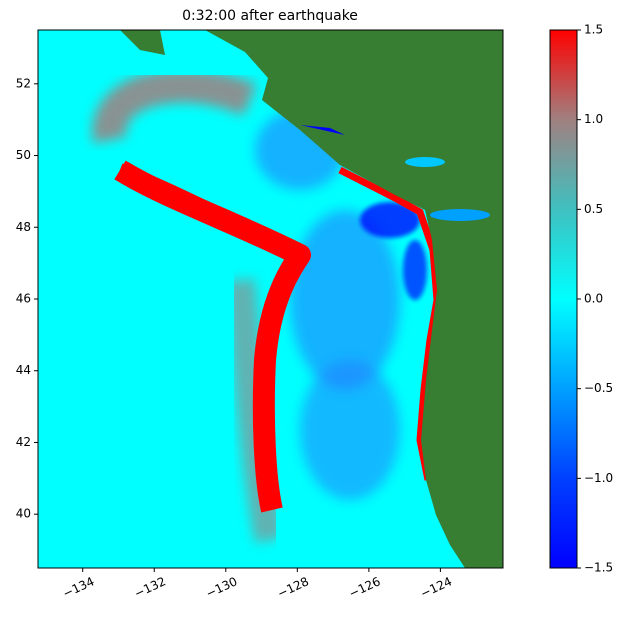 The image size is (630, 619). I want to click on x-tick-label: −130, so click(222, 587).